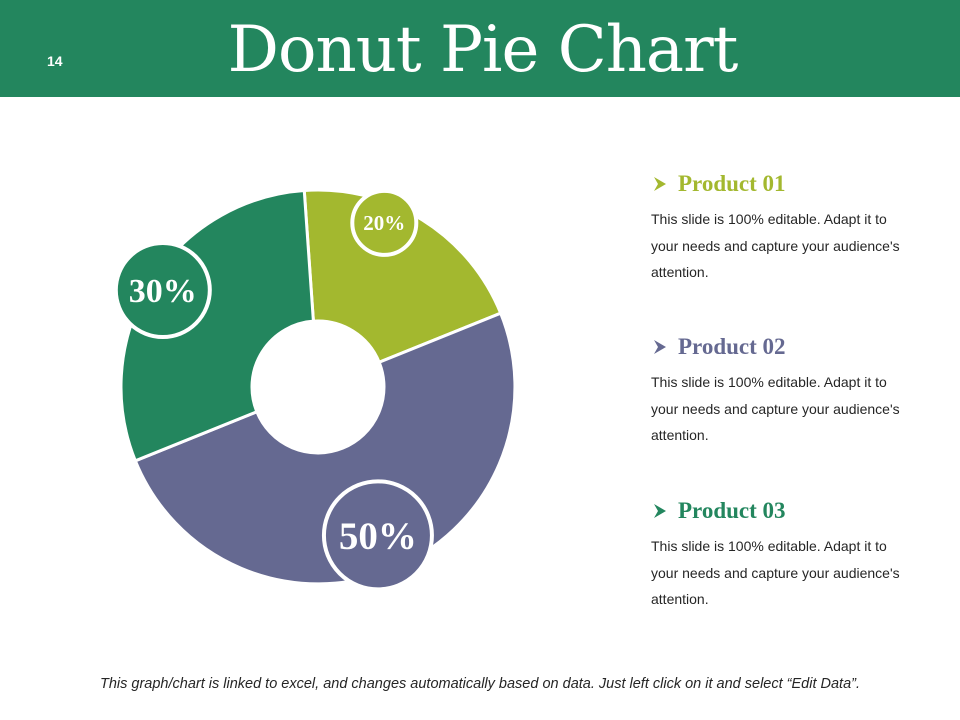 This screenshot has width=960, height=720. I want to click on legend-name: Product 01, so click(732, 183).